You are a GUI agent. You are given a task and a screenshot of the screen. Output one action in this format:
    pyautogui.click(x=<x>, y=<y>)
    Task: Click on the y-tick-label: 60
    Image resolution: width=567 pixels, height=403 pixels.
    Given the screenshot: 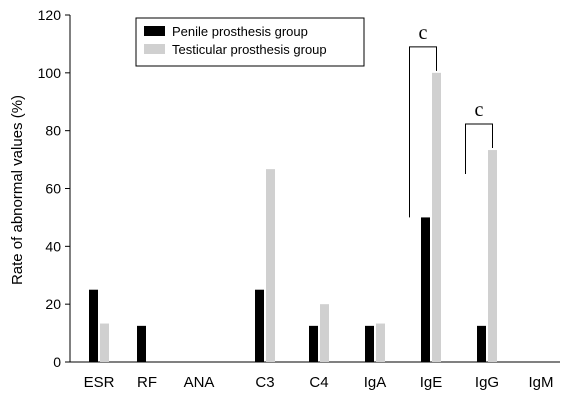 What is the action you would take?
    pyautogui.click(x=53, y=189)
    